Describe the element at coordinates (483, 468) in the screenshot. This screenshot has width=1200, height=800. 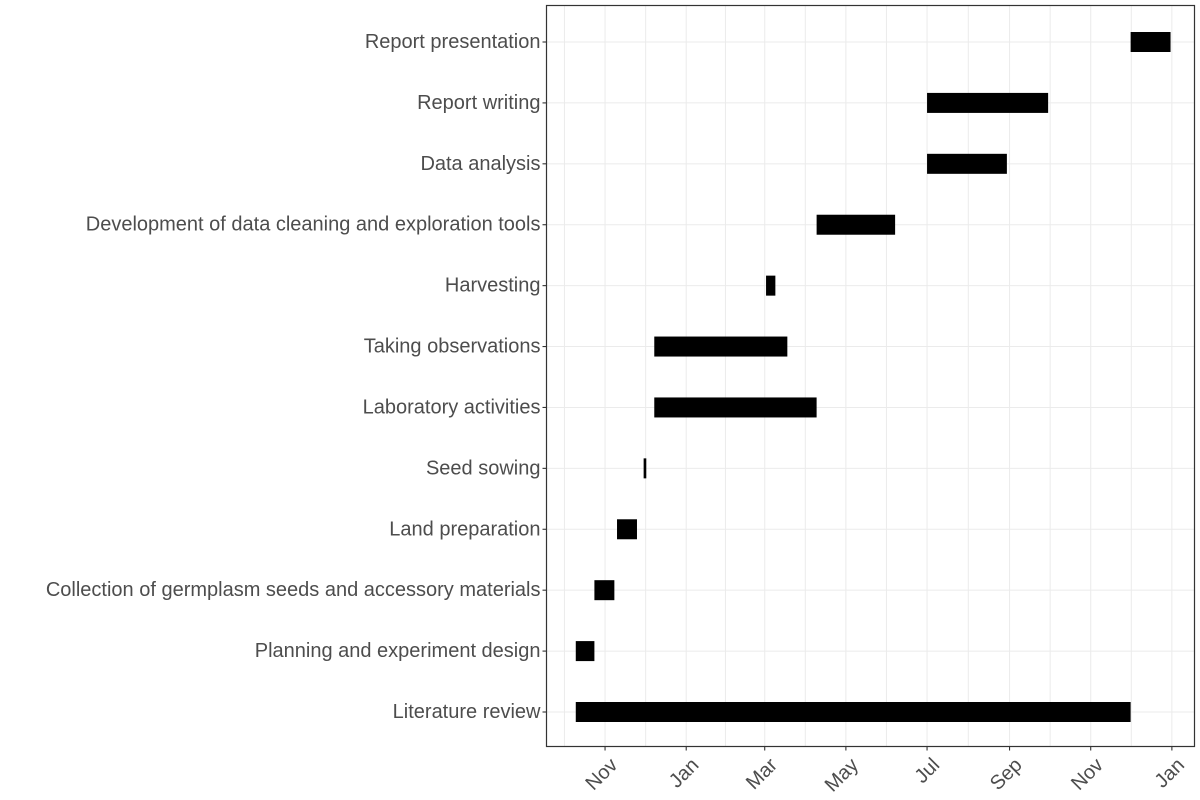
I see `task-label: Seed sowing` at that location.